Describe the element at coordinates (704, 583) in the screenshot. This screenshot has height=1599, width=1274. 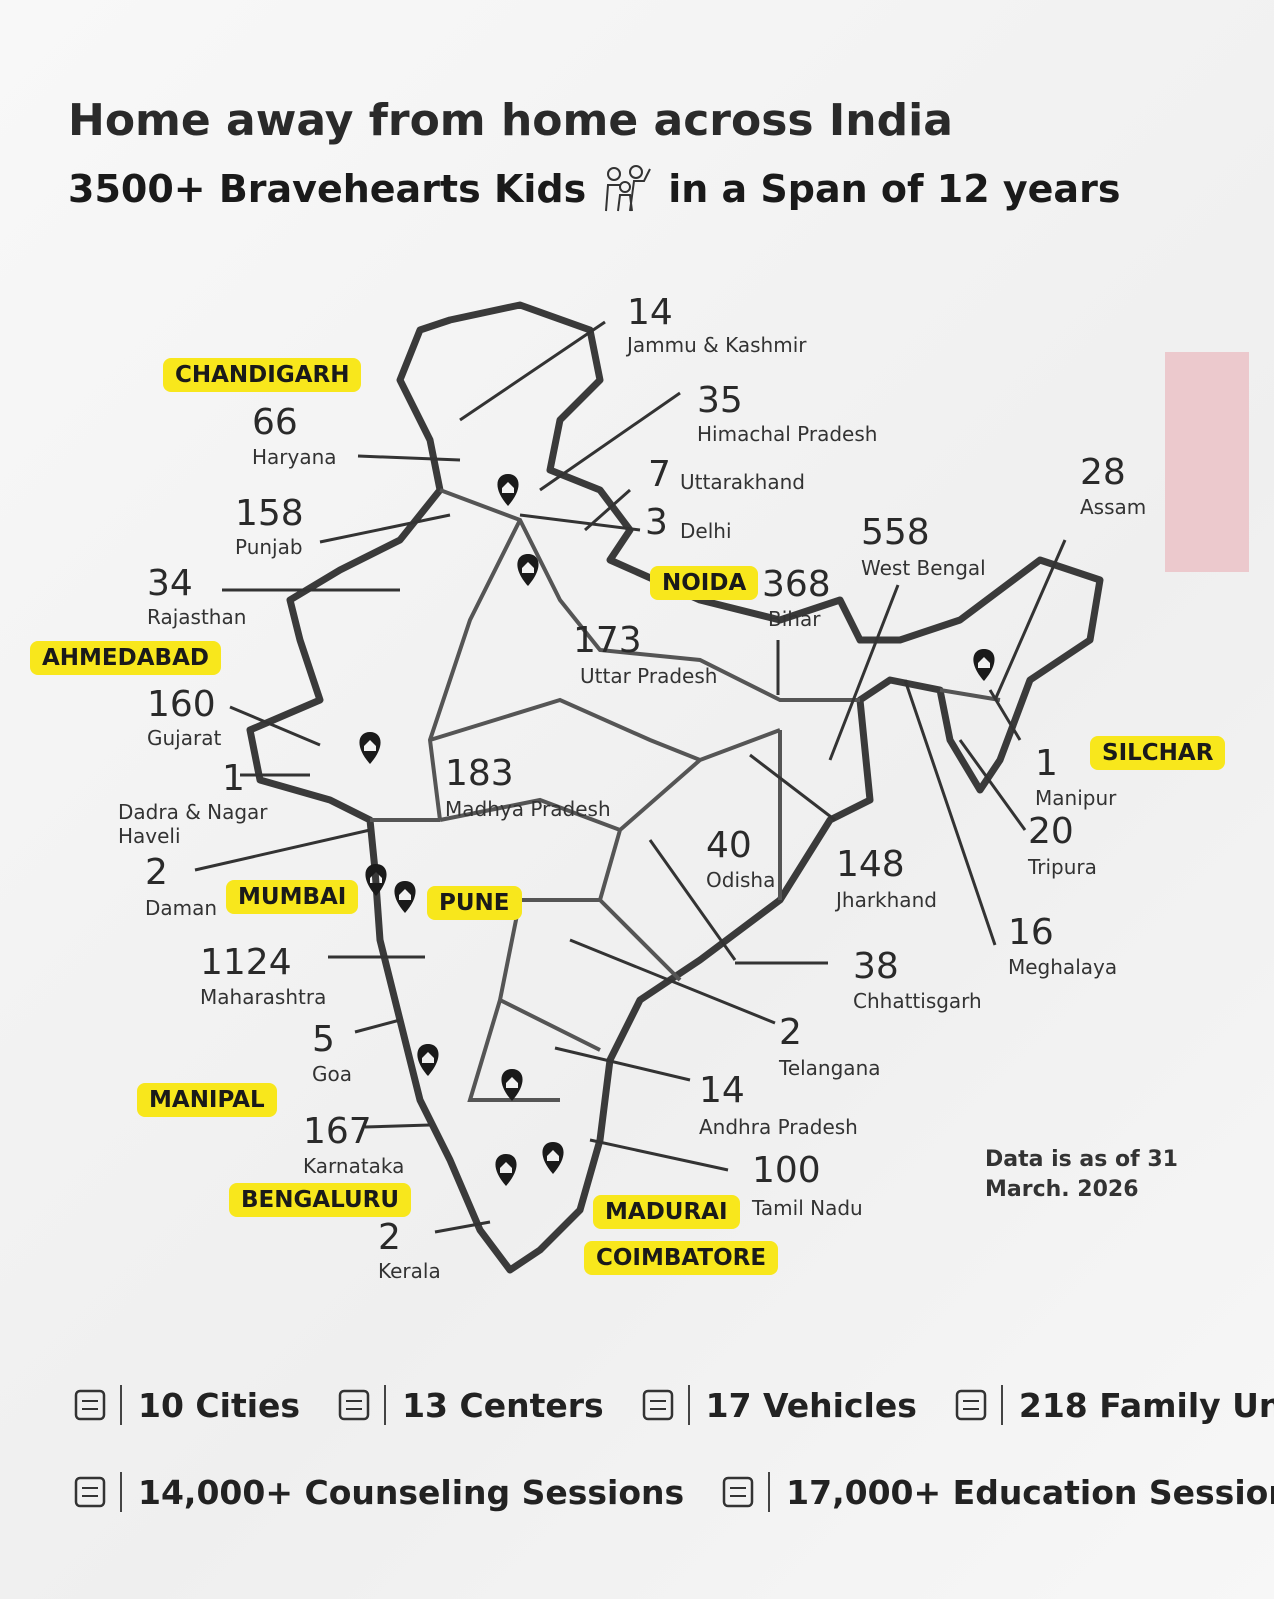
I see `city-tag: NOIDA` at that location.